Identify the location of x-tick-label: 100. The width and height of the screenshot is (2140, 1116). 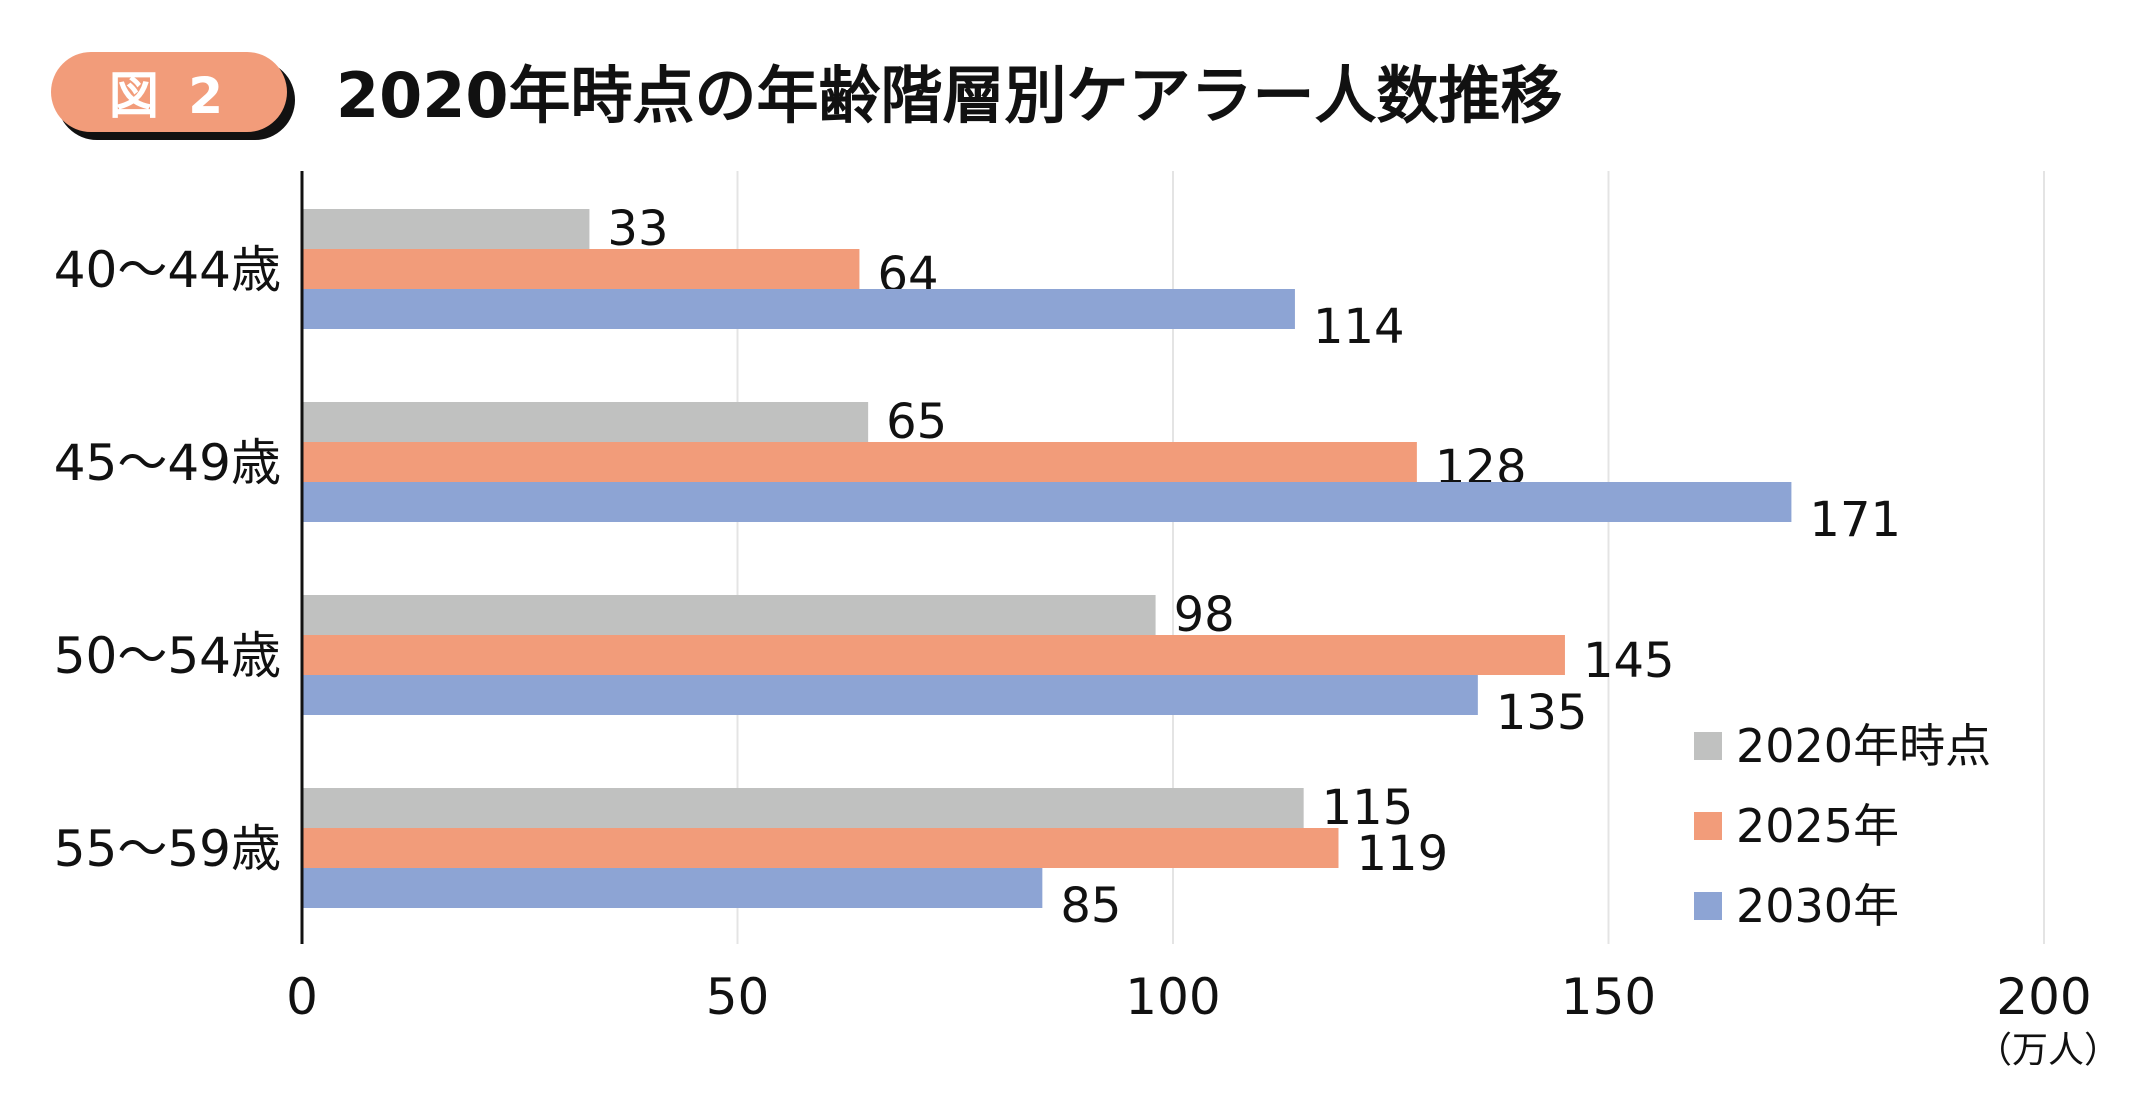
(1172, 997).